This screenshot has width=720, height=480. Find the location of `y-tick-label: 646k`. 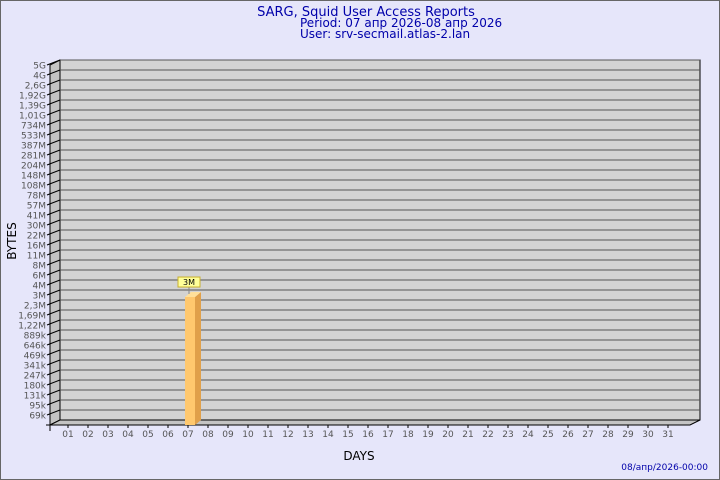

y-tick-label: 646k is located at coordinates (35, 347).